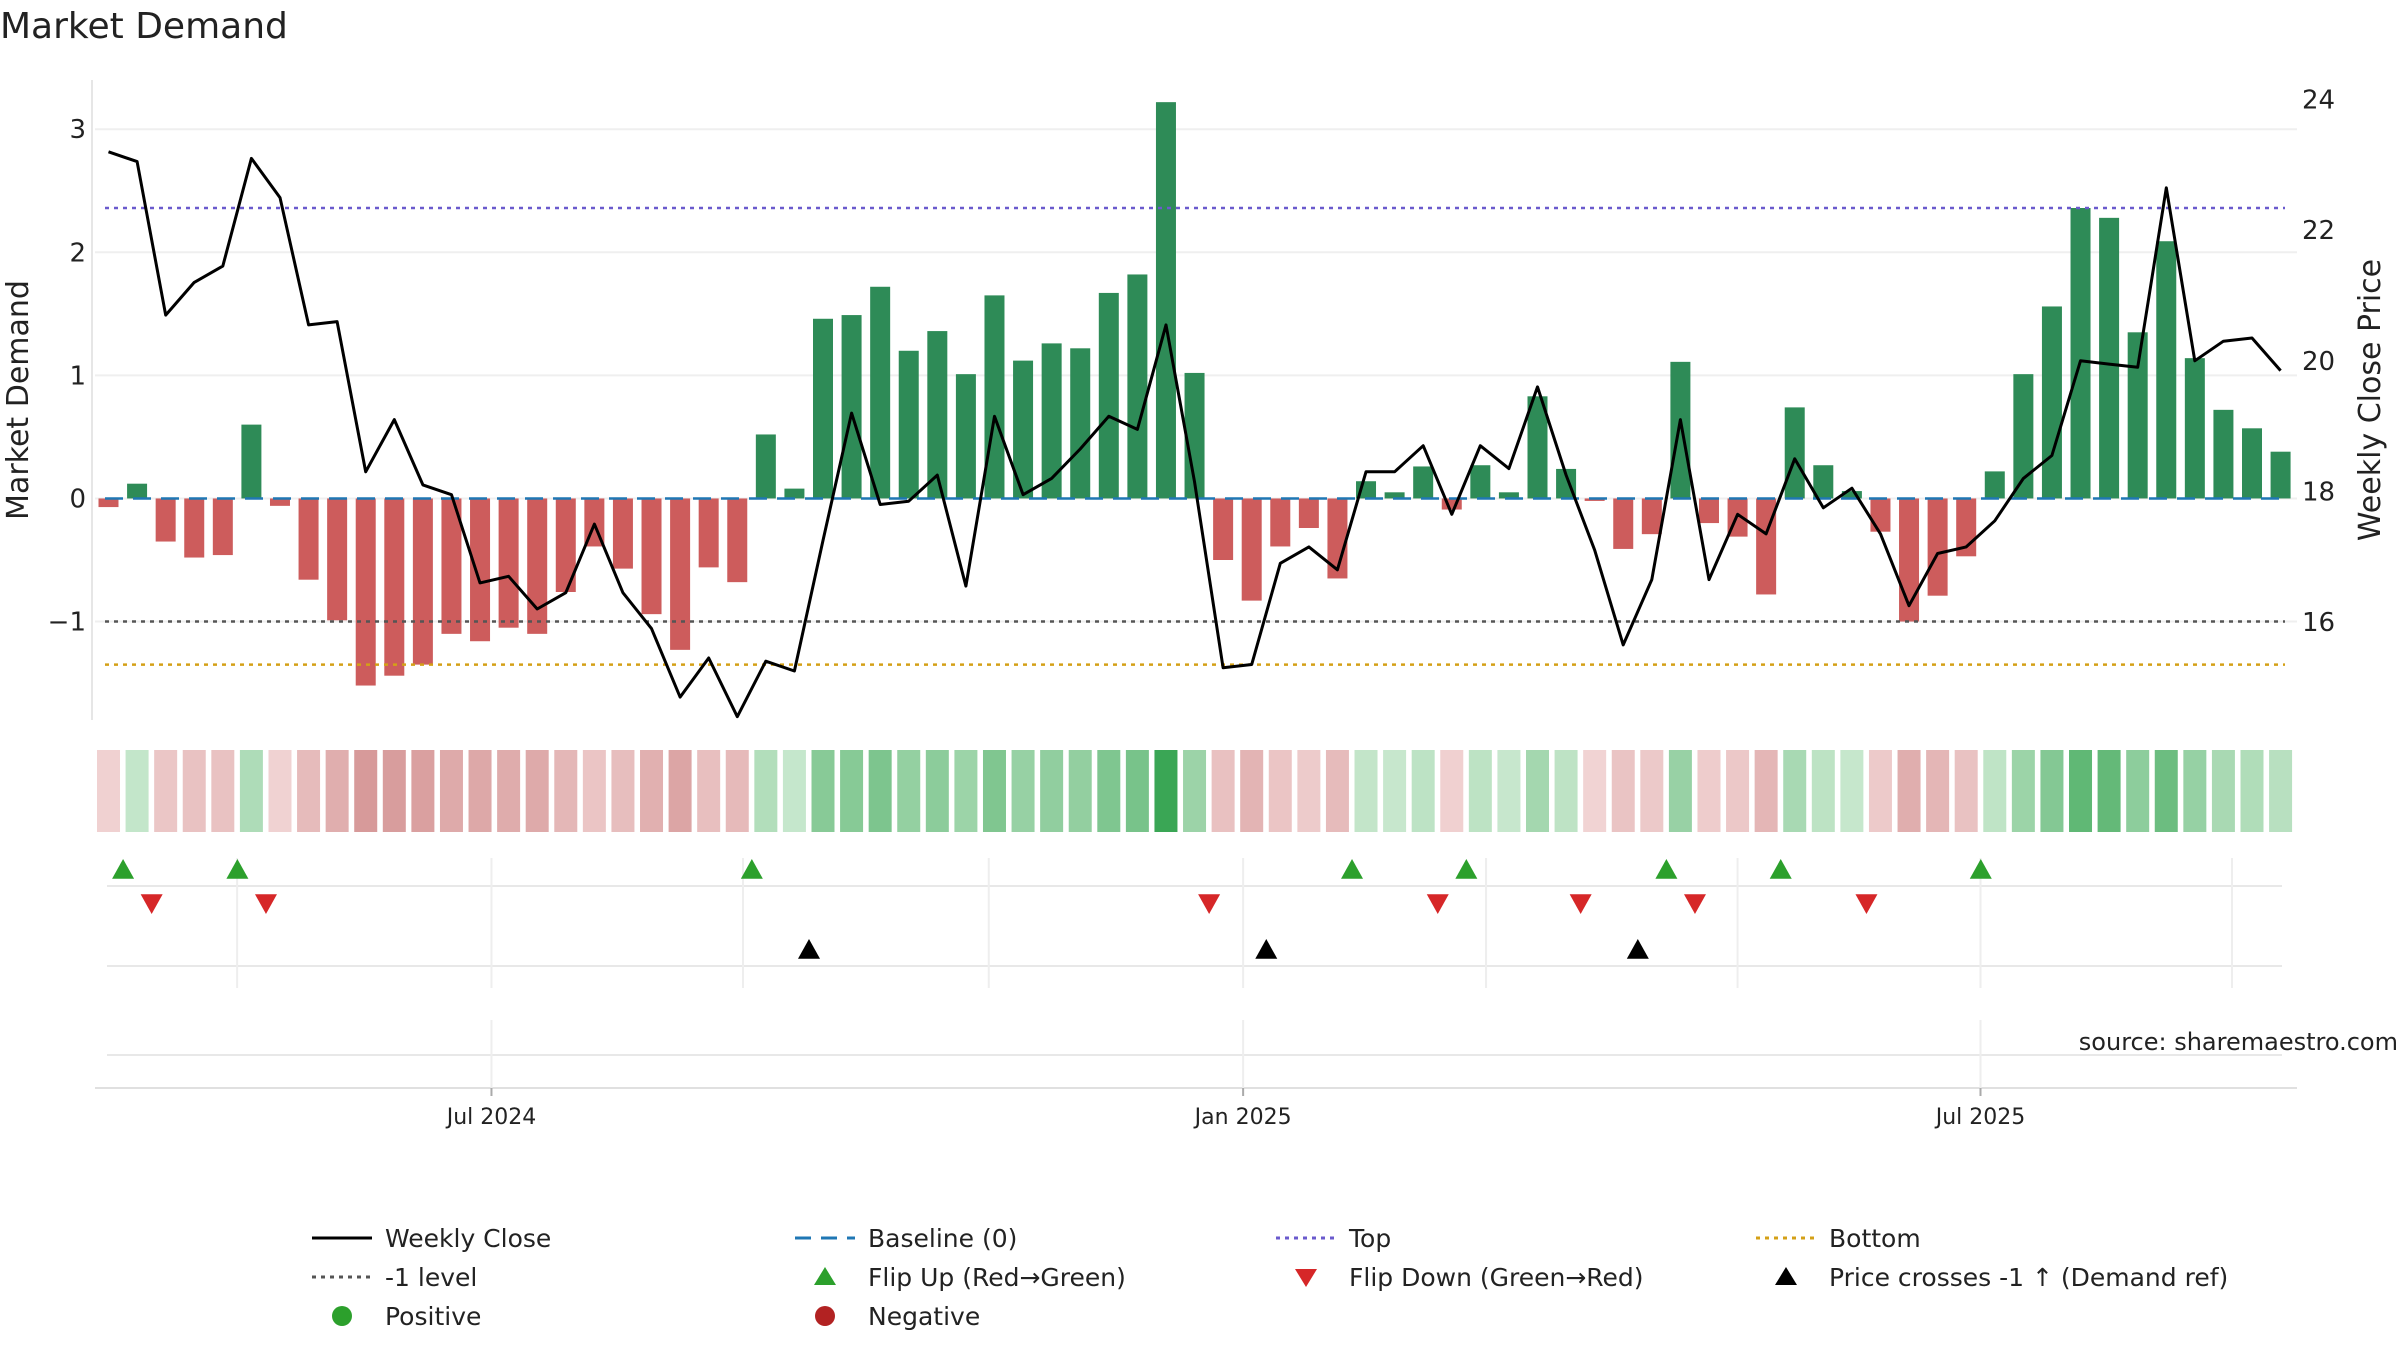  I want to click on legend-swatch, so click(1786, 1276).